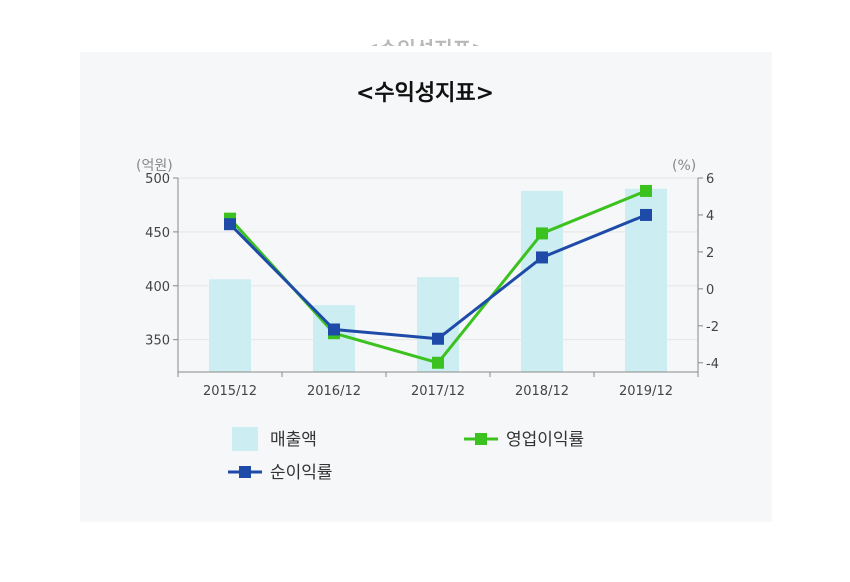  Describe the element at coordinates (438, 324) in the screenshot. I see `bar-2017/12` at that location.